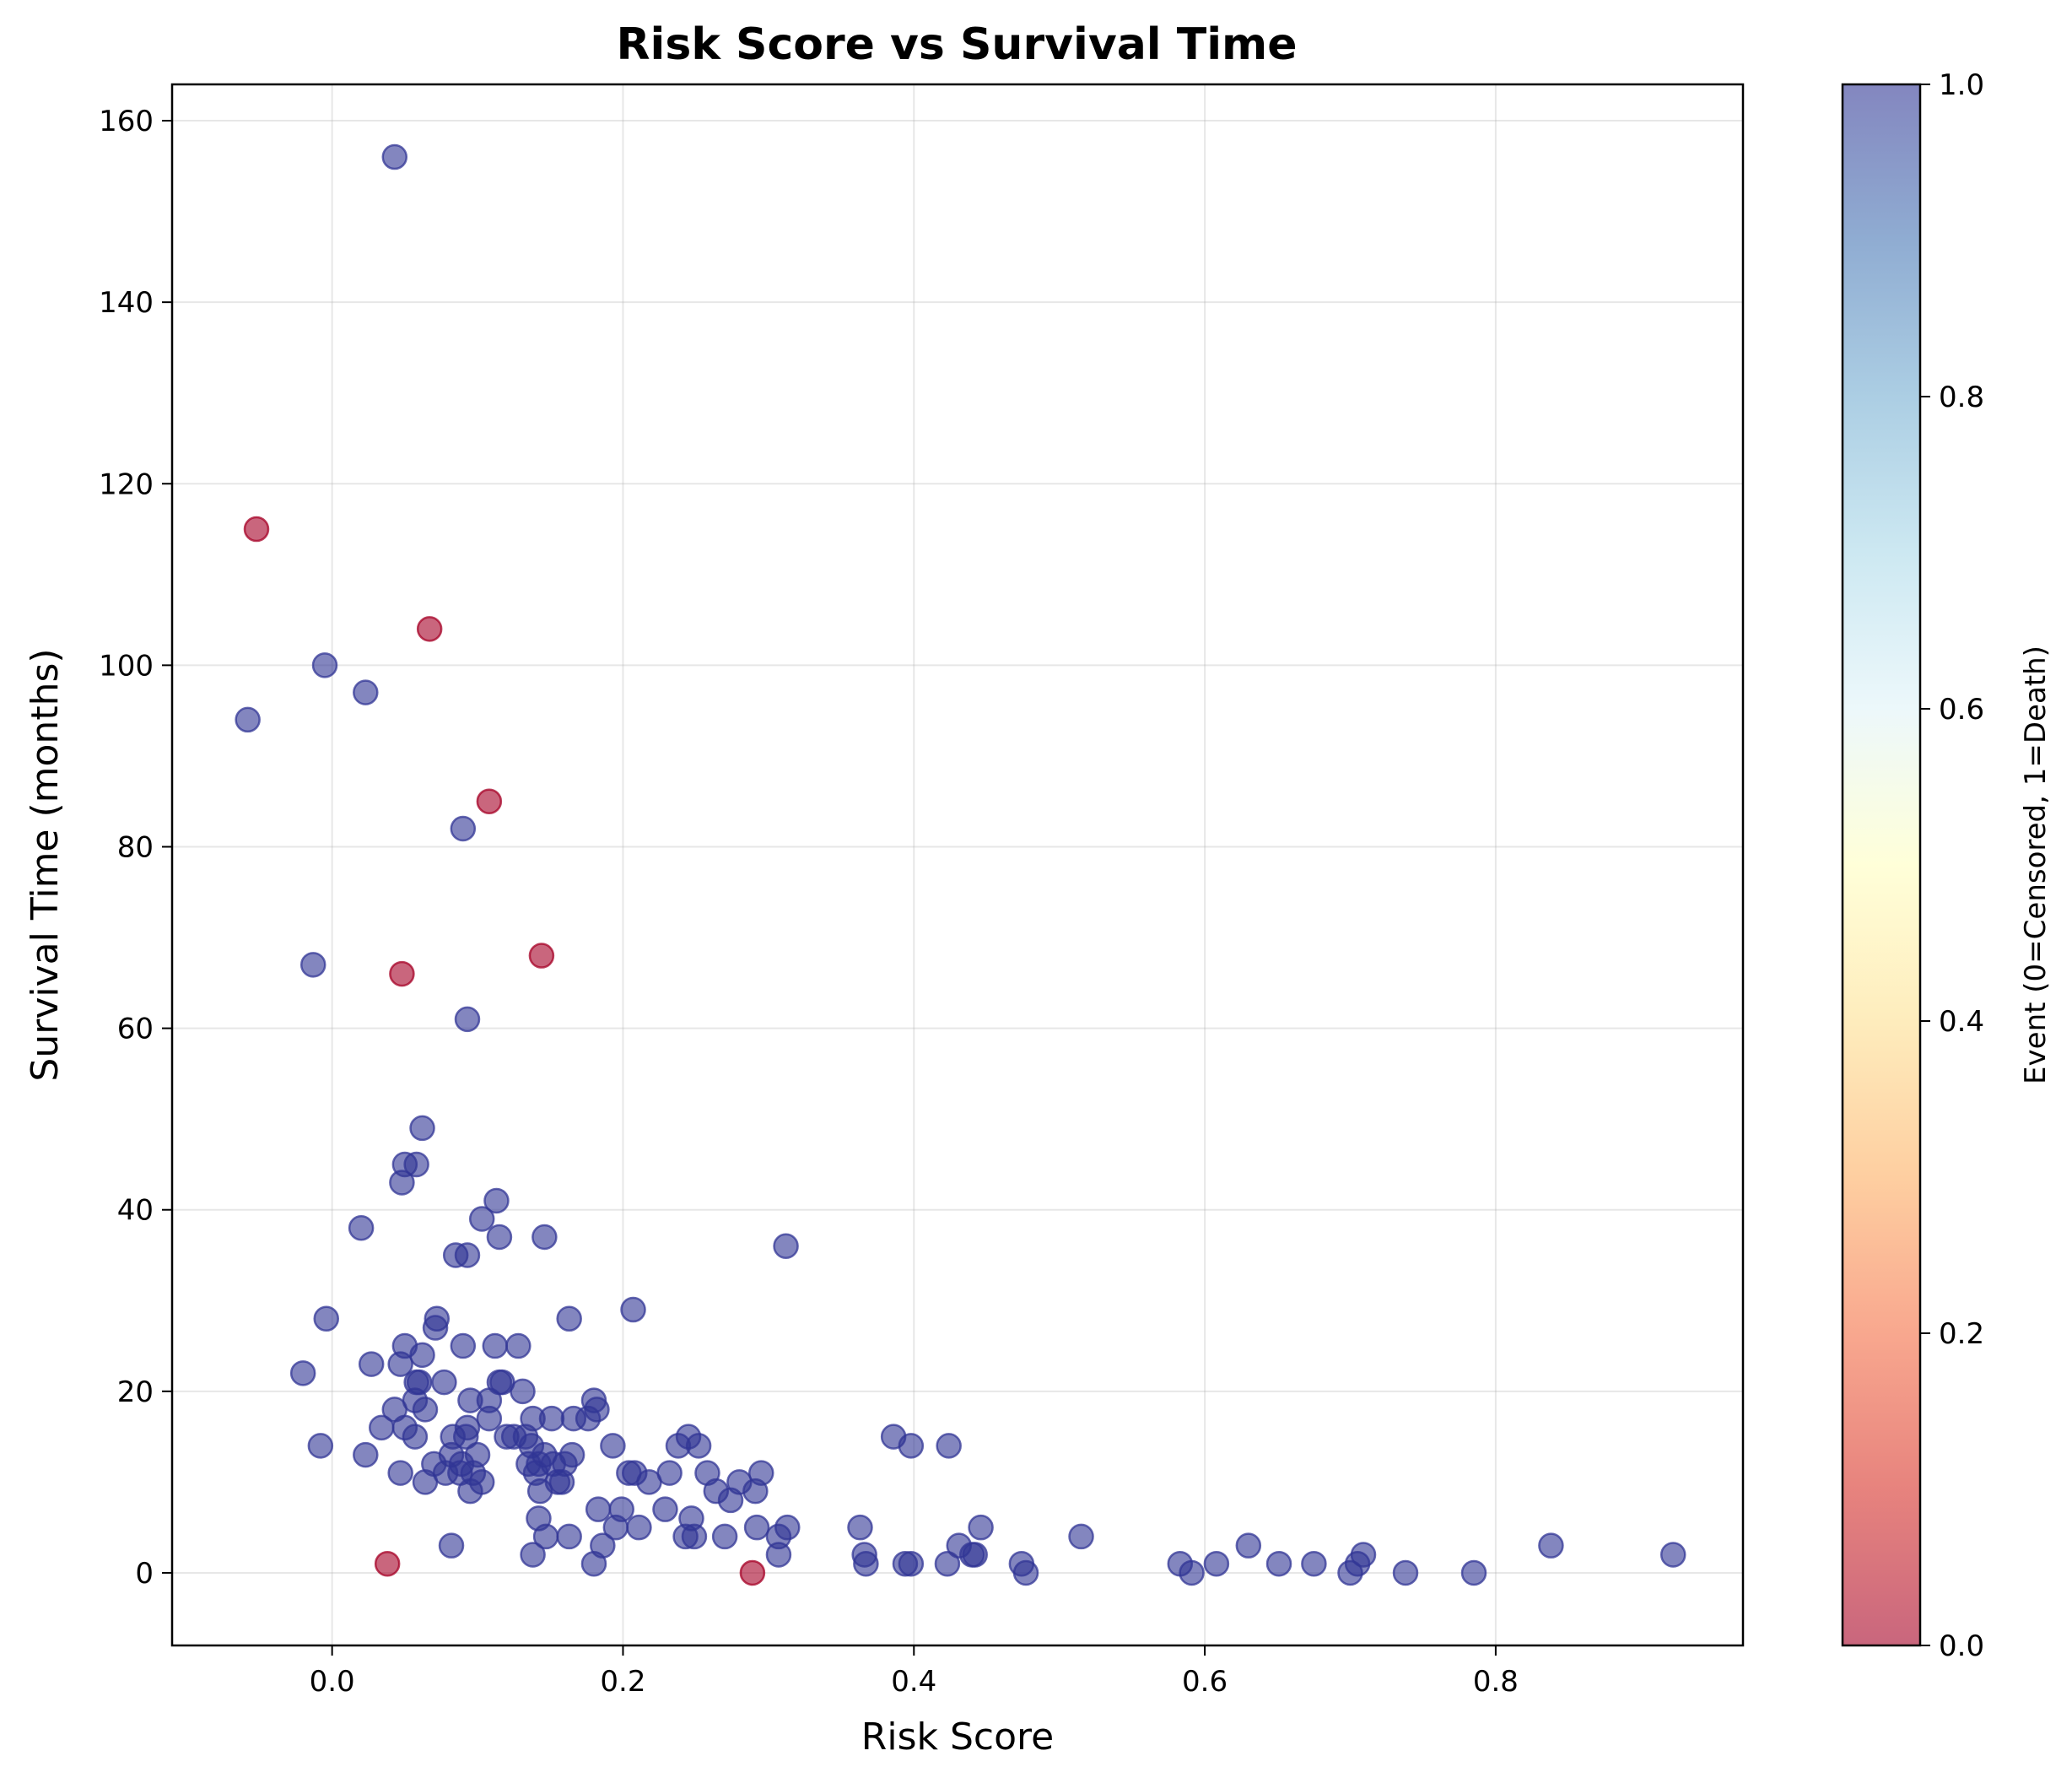 The height and width of the screenshot is (1783, 2072). What do you see at coordinates (127, 484) in the screenshot?
I see `y-tick-label: 120` at bounding box center [127, 484].